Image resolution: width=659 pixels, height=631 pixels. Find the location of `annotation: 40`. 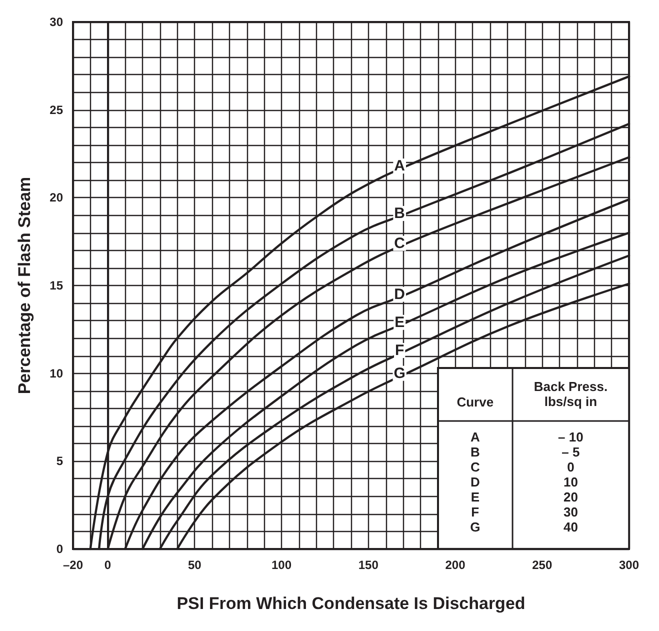

annotation: 40 is located at coordinates (570, 527).